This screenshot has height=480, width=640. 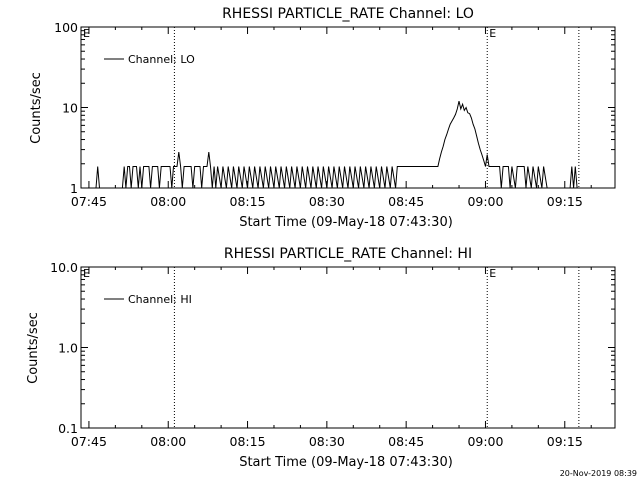 What do you see at coordinates (348, 14) in the screenshot?
I see `chart-title: RHESSI PARTICLE_RATE Channel: LO` at bounding box center [348, 14].